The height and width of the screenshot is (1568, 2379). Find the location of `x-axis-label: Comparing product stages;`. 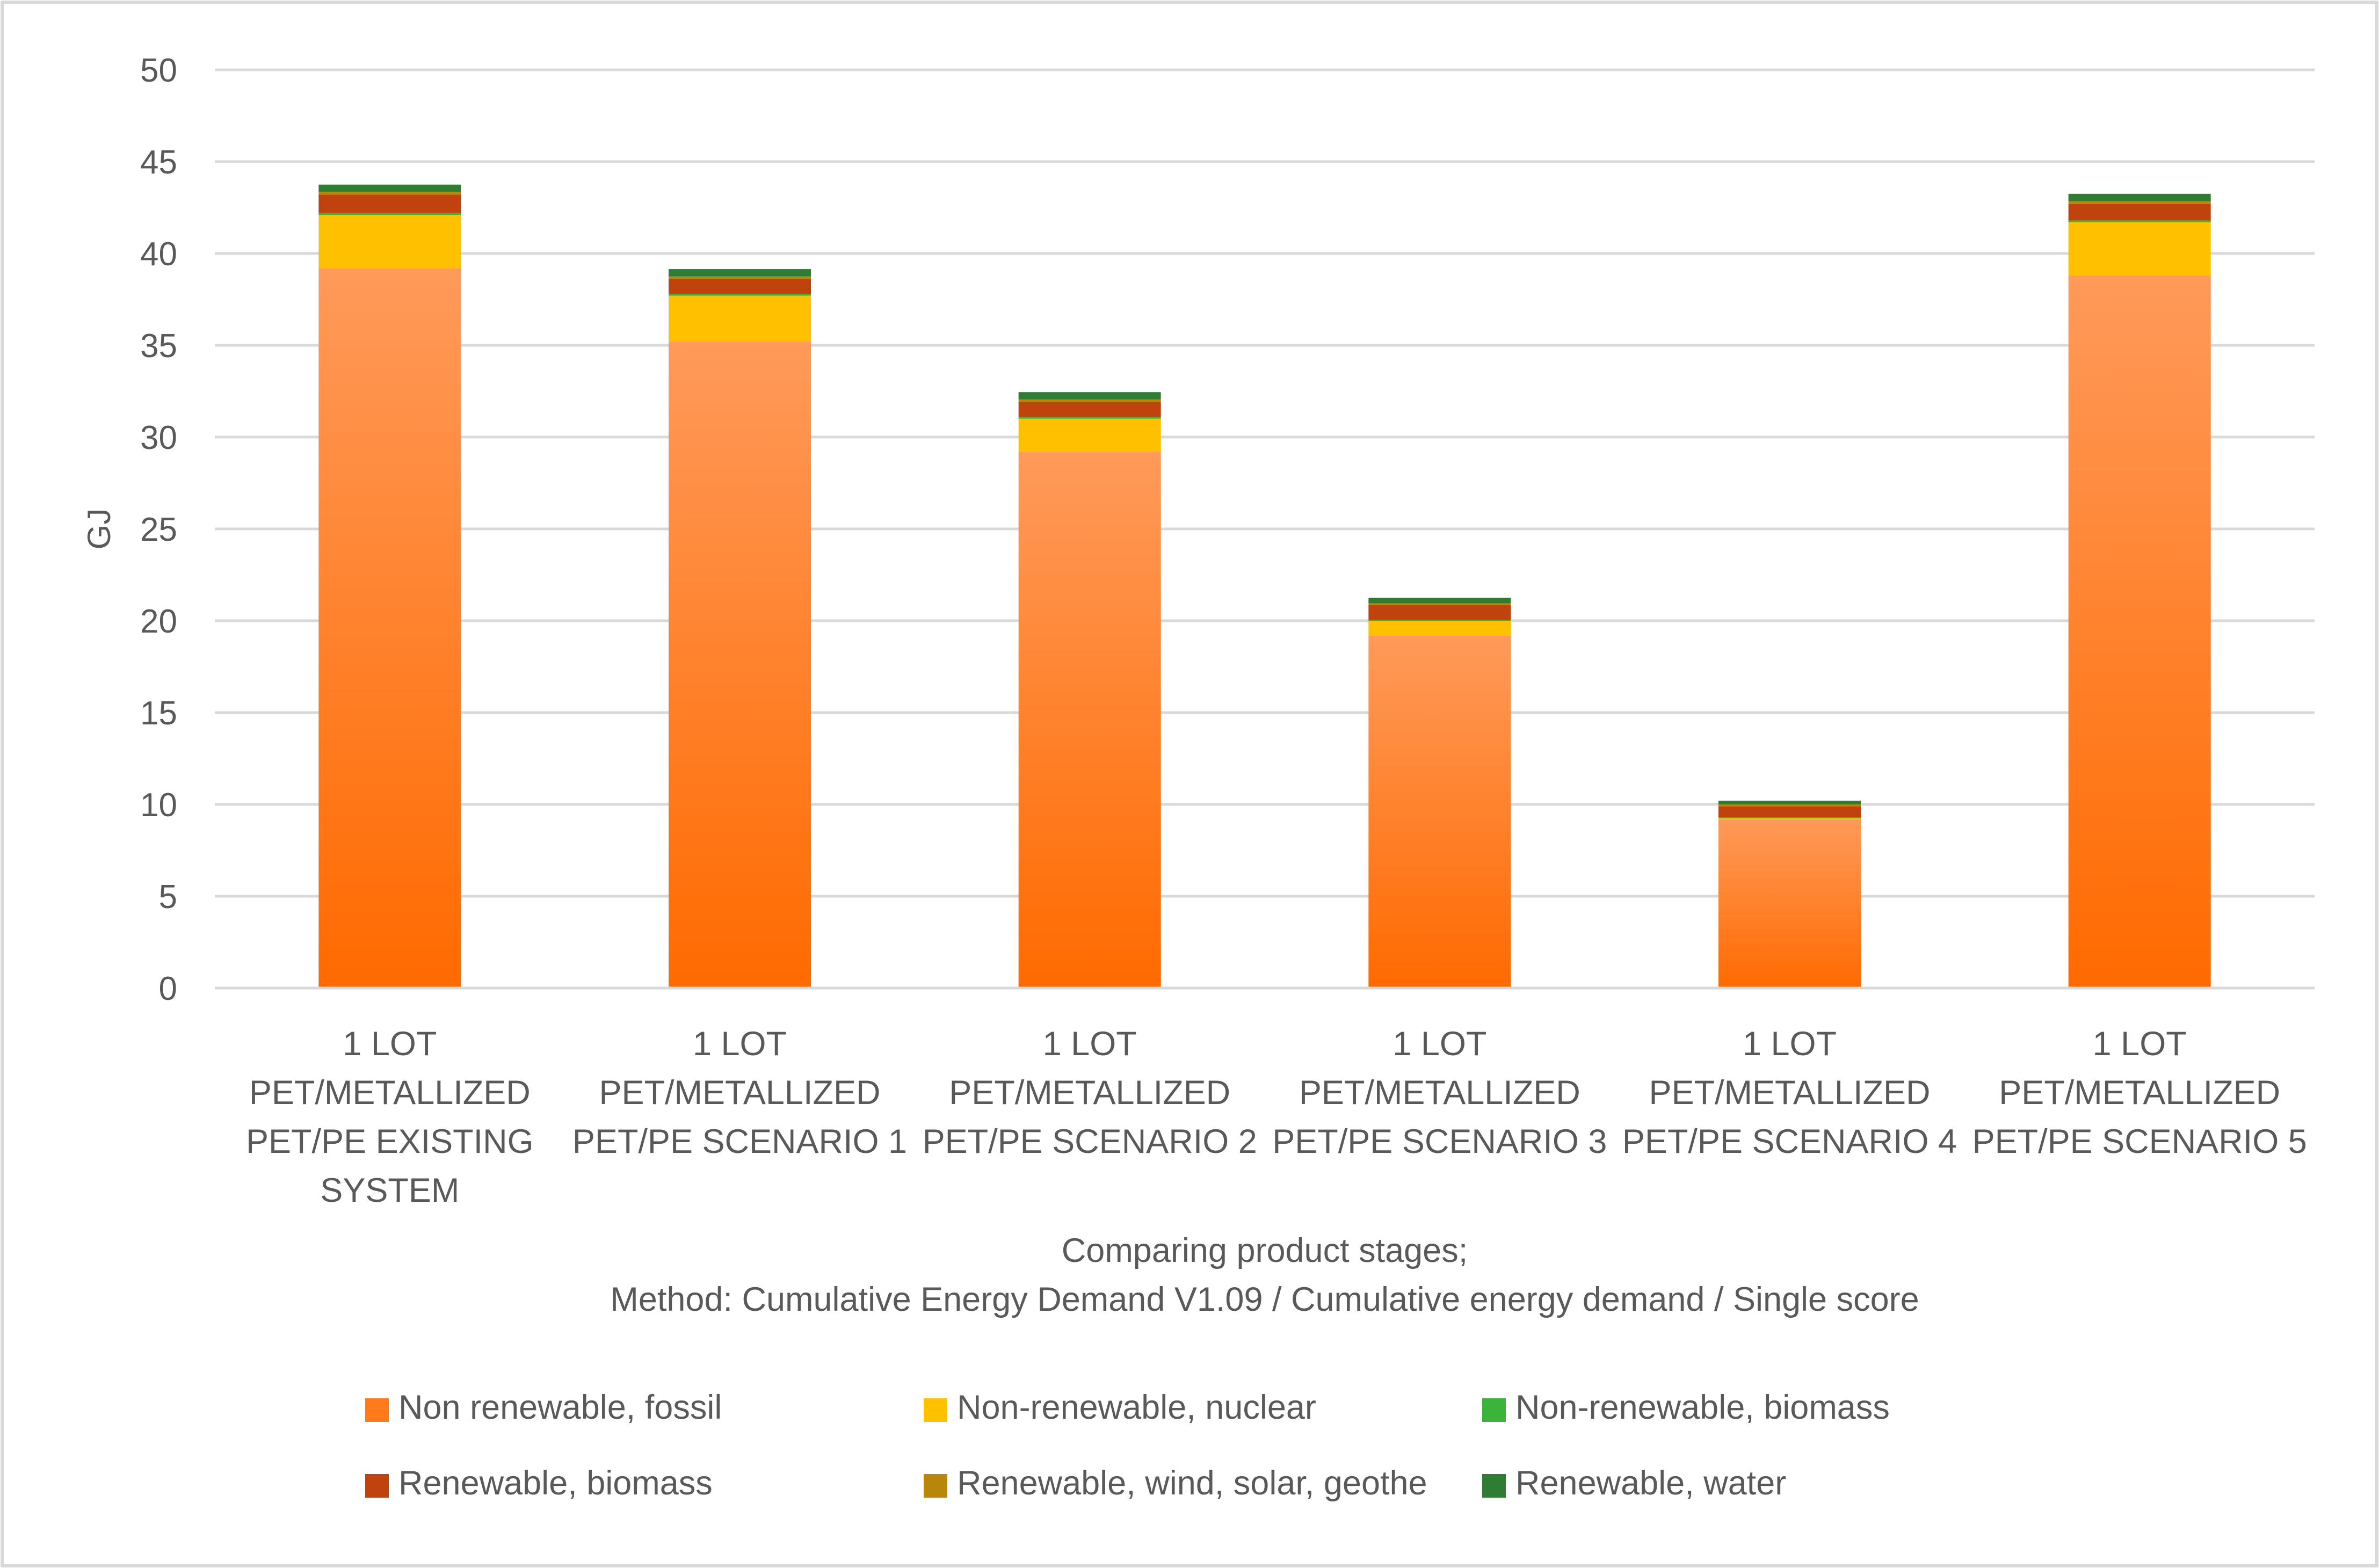

x-axis-label: Comparing product stages; is located at coordinates (1265, 1250).